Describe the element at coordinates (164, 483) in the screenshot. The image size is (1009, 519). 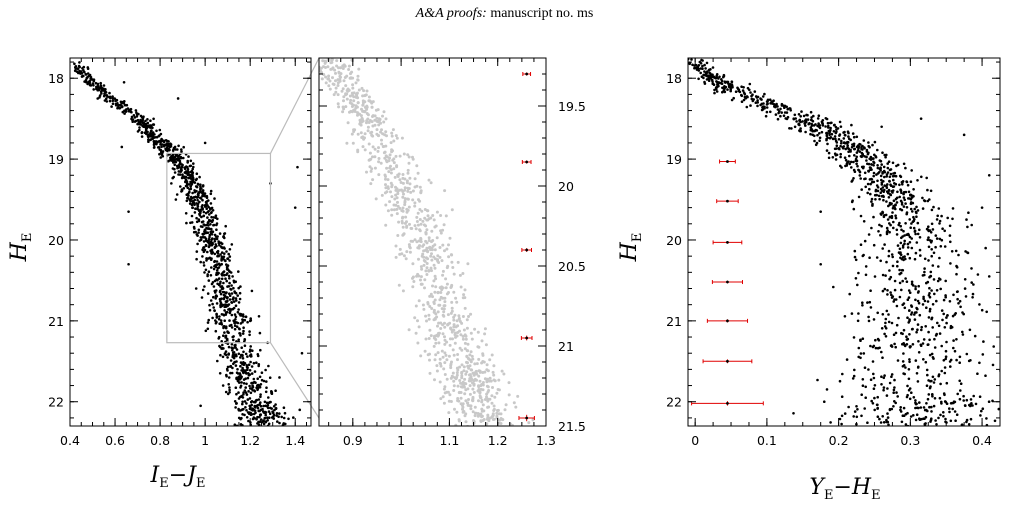
I see `left-xlabel-sub1: E` at that location.